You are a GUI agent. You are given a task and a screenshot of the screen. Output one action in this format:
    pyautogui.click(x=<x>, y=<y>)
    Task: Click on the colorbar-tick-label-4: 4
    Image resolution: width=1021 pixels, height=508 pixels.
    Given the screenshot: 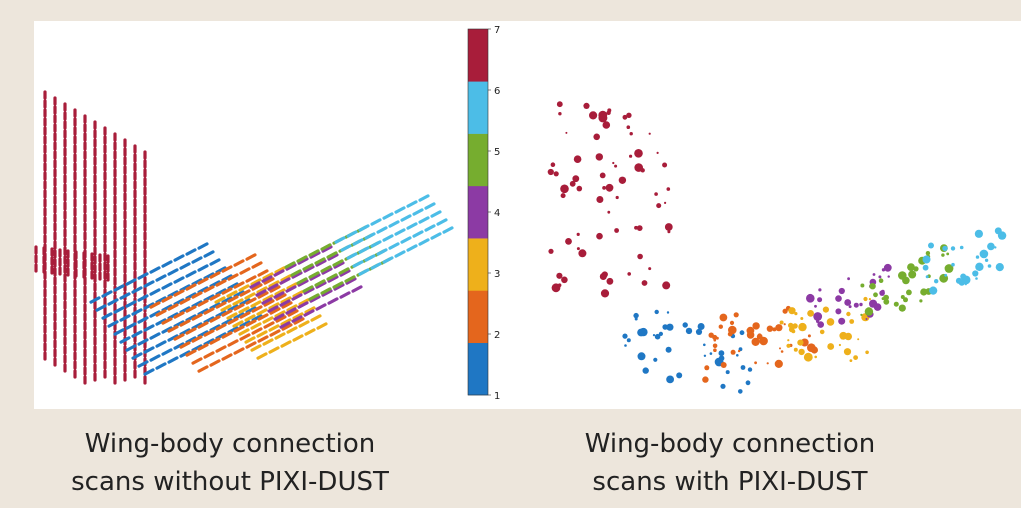 What is the action you would take?
    pyautogui.click(x=497, y=213)
    